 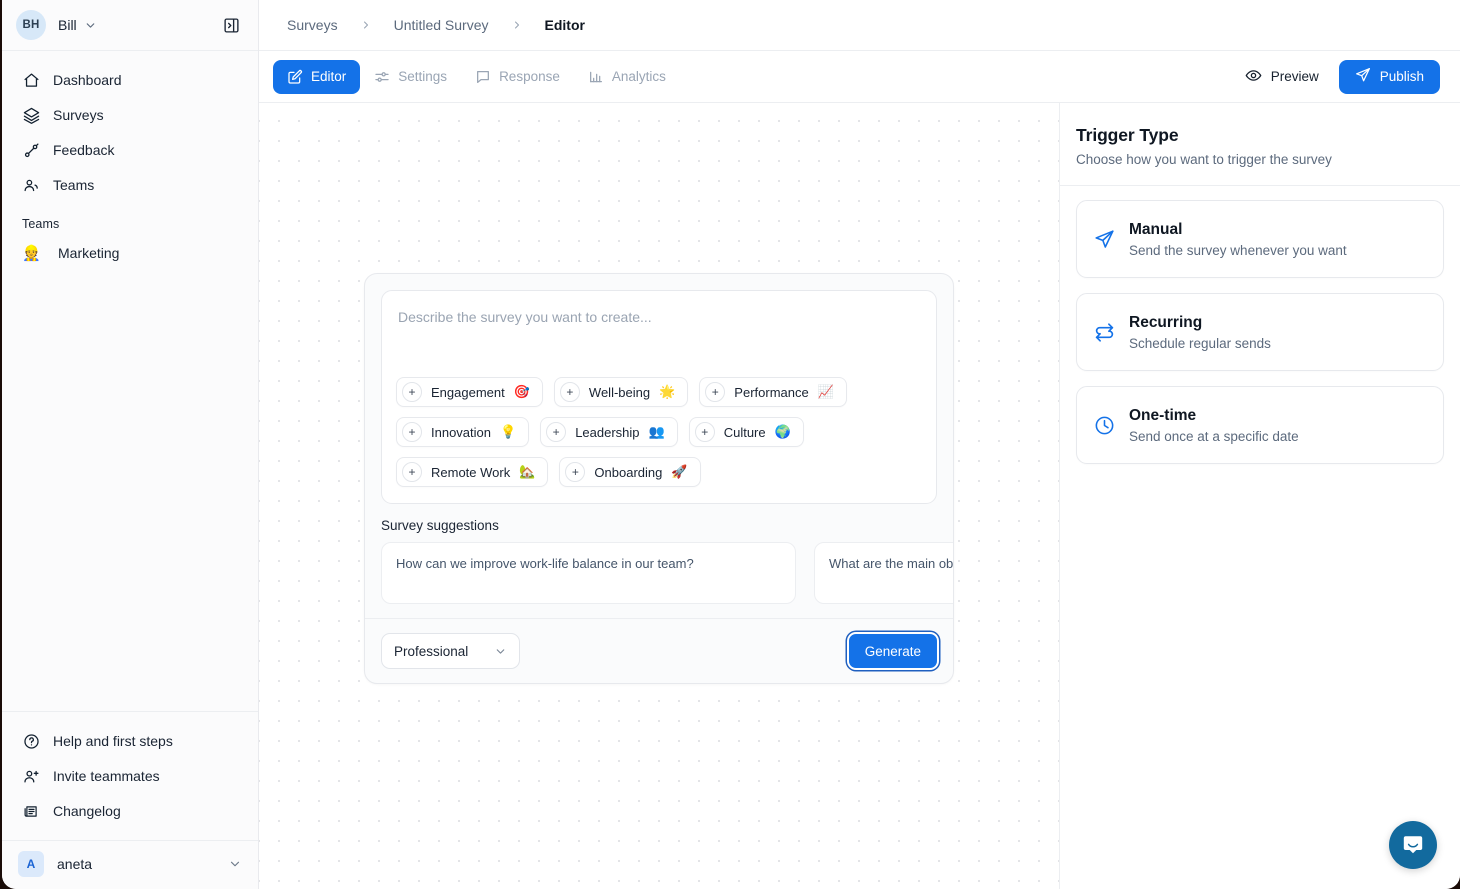 What do you see at coordinates (1260, 425) in the screenshot?
I see `trigger-option-one-time: One-time Send once at a specific date` at bounding box center [1260, 425].